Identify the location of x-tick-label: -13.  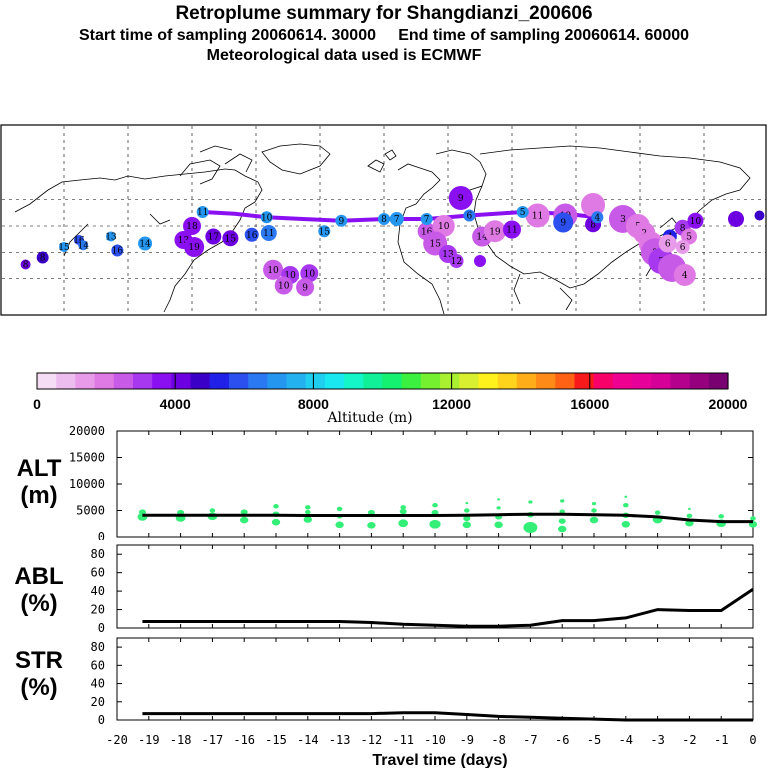
(340, 740).